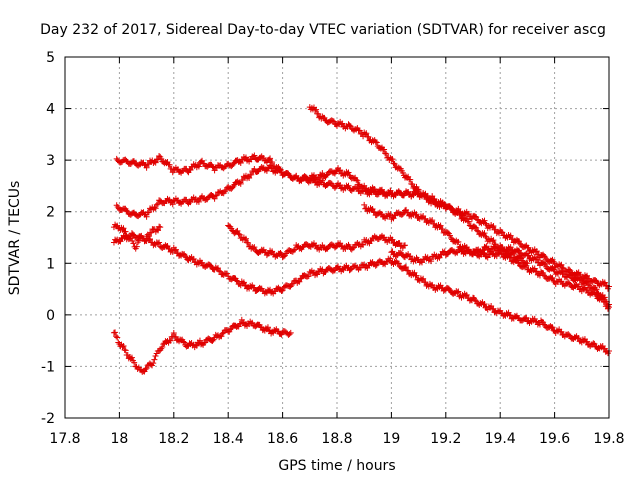  I want to click on series-s5, so click(127, 236).